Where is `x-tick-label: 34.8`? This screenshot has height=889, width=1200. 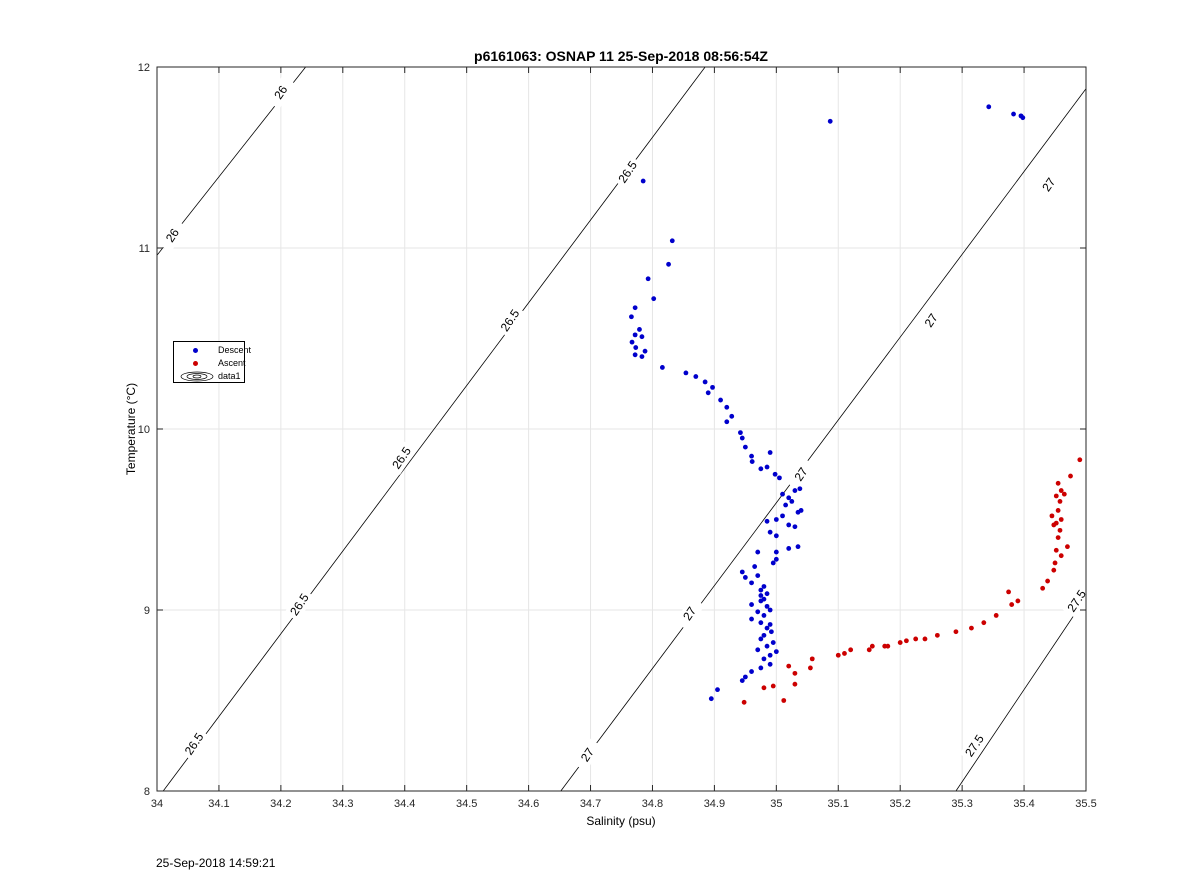 x-tick-label: 34.8 is located at coordinates (652, 804).